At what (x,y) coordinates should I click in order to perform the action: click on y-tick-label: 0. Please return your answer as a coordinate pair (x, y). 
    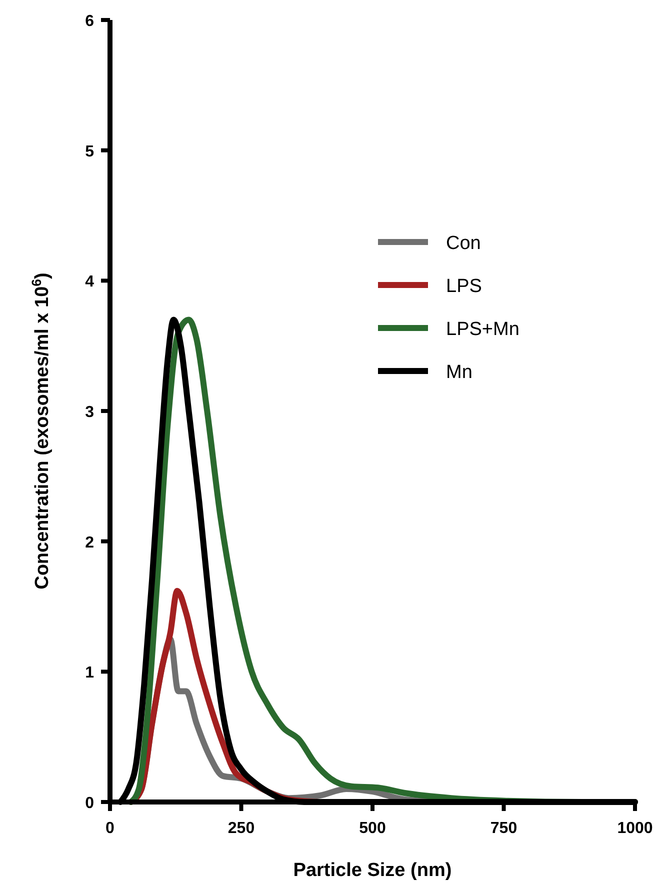
    Looking at the image, I should click on (89, 803).